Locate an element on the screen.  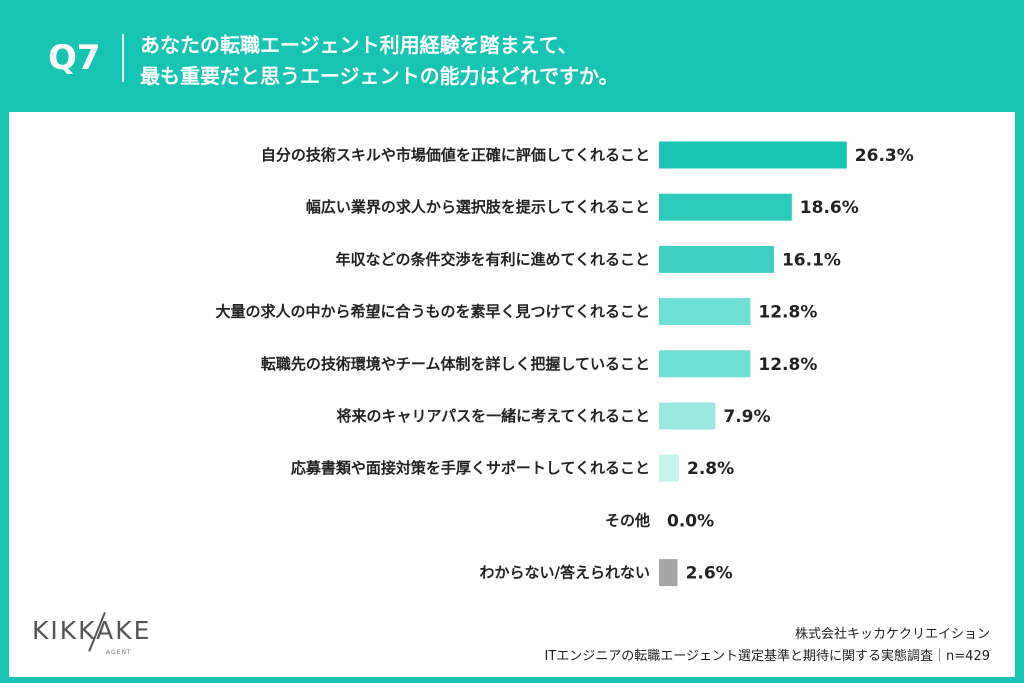
value-label: 7.9% is located at coordinates (746, 417).